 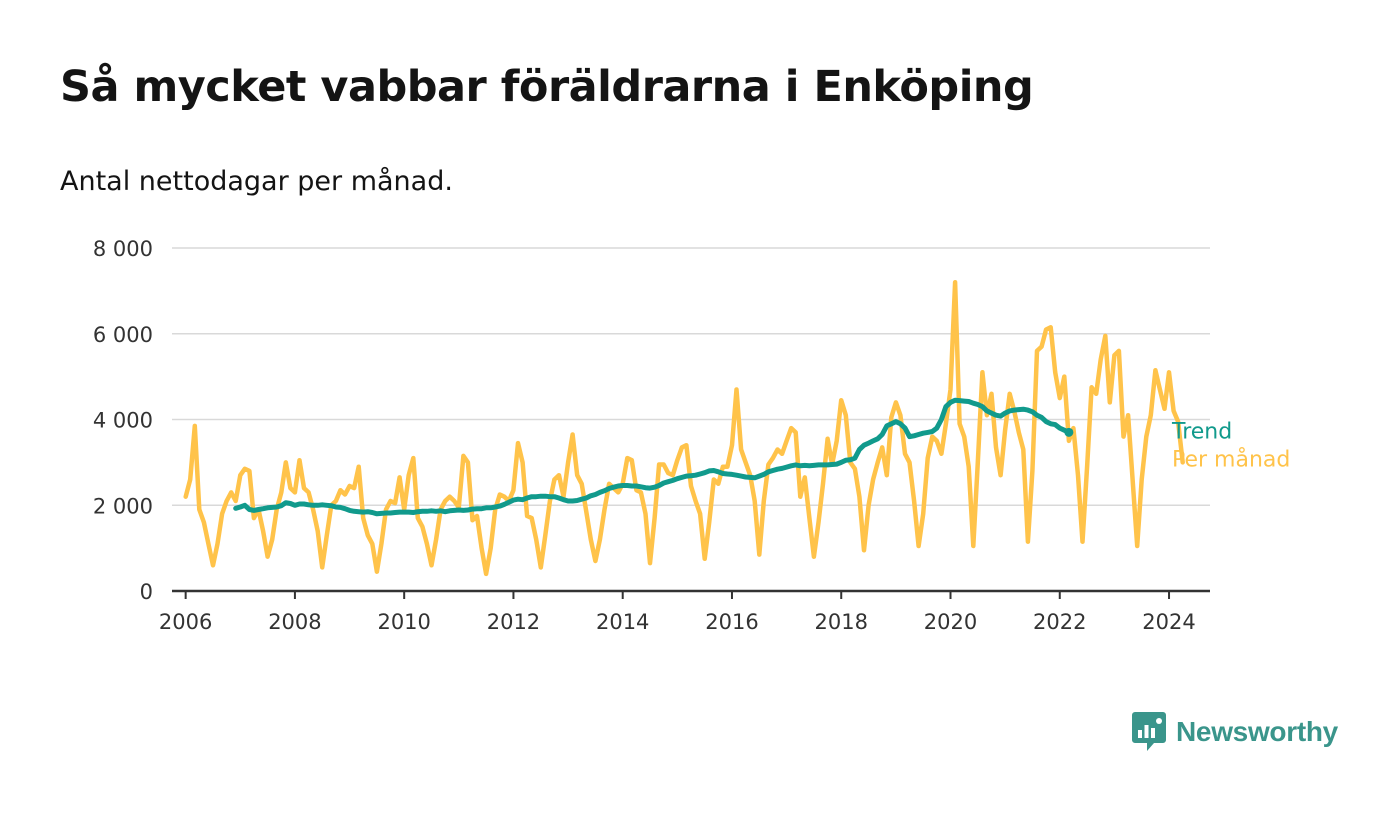 What do you see at coordinates (294, 622) in the screenshot?
I see `x-tick-label: 2008` at bounding box center [294, 622].